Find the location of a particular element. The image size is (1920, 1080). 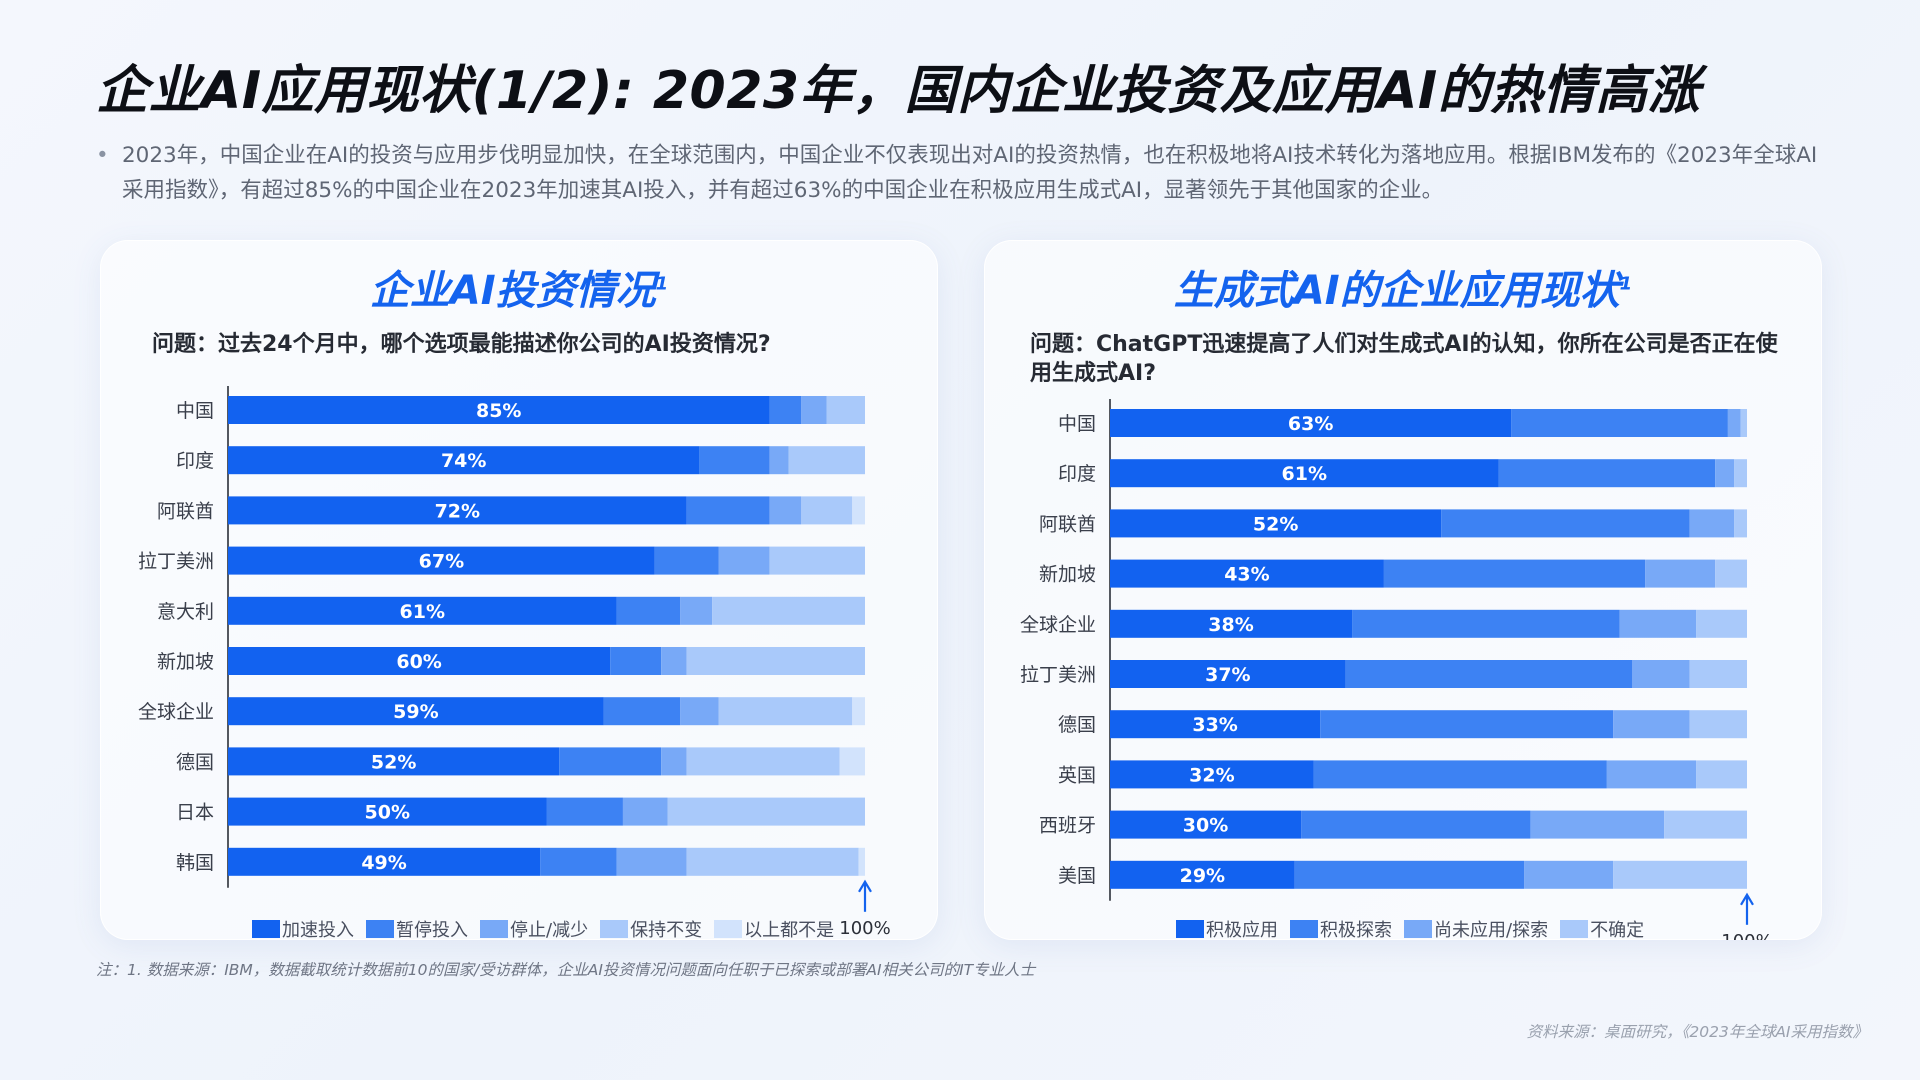

genai-legend-item: 不确定 is located at coordinates (1602, 929).